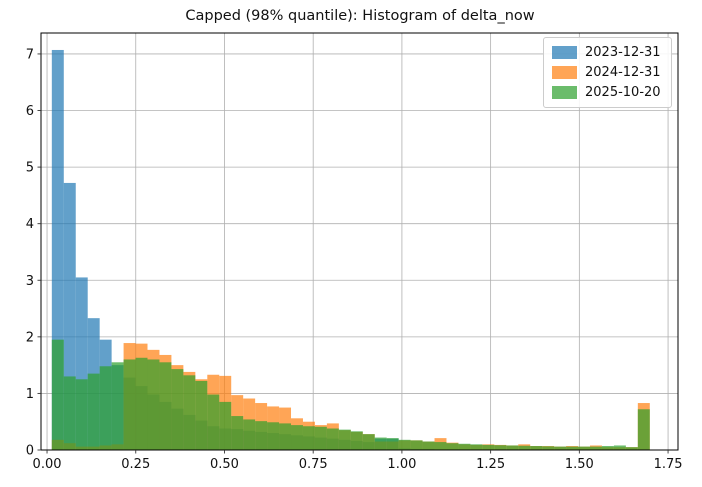 The width and height of the screenshot is (702, 487). I want to click on legend-item-2025-10-20: 2025-10-20, so click(607, 92).